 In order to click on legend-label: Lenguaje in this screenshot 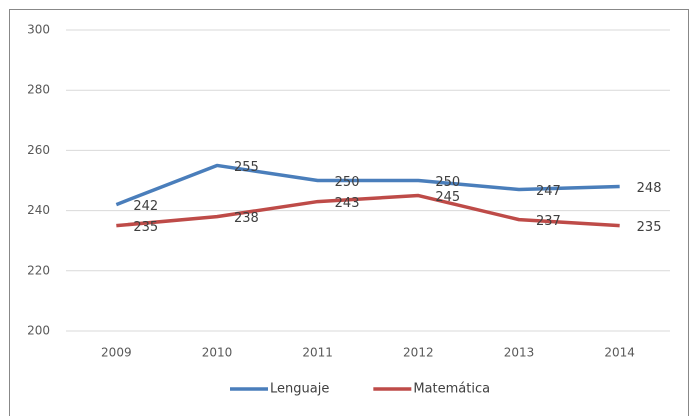, I will do `click(299, 389)`.